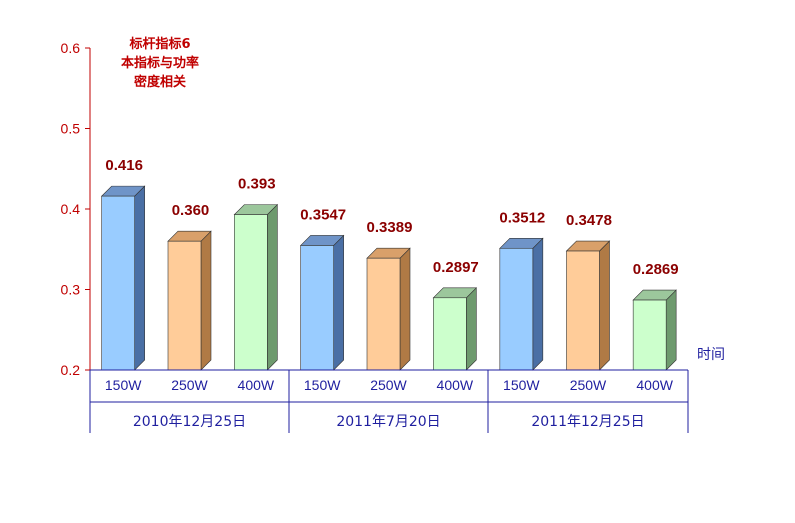  I want to click on chart-note: 标杆指标6 本指标与功率 密度相关, so click(160, 63).